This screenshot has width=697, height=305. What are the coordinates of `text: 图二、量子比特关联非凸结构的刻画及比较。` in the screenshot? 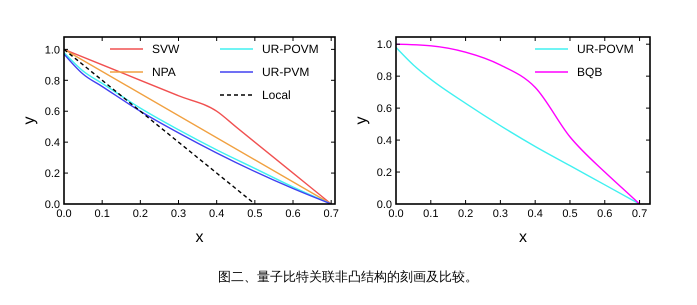 It's located at (348, 277).